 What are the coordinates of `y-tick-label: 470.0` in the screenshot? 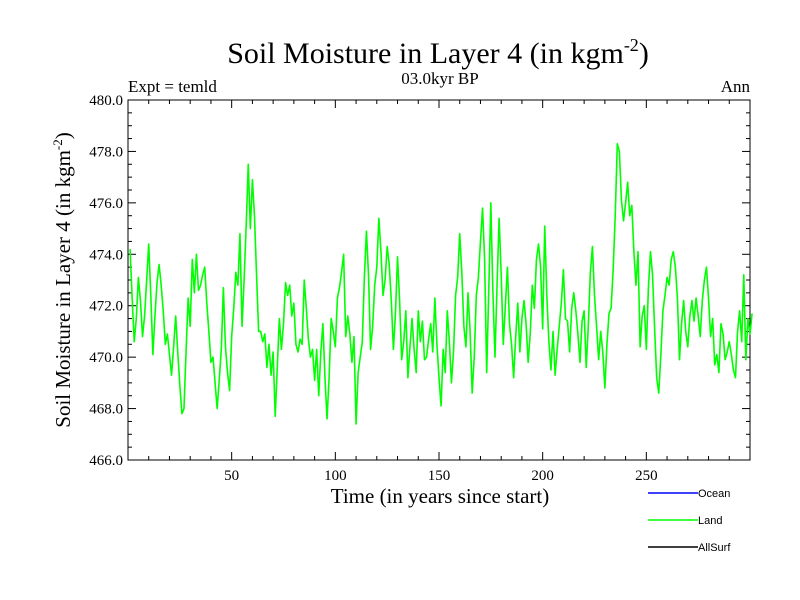 It's located at (106, 358).